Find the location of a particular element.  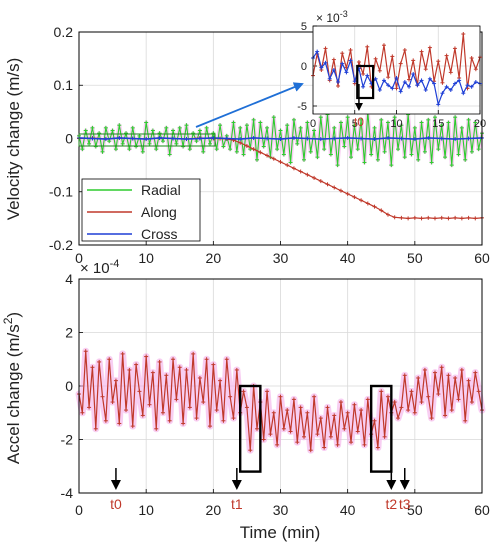

bottom-time-markers: t0 t1 t2 t3 is located at coordinates (260, 490).